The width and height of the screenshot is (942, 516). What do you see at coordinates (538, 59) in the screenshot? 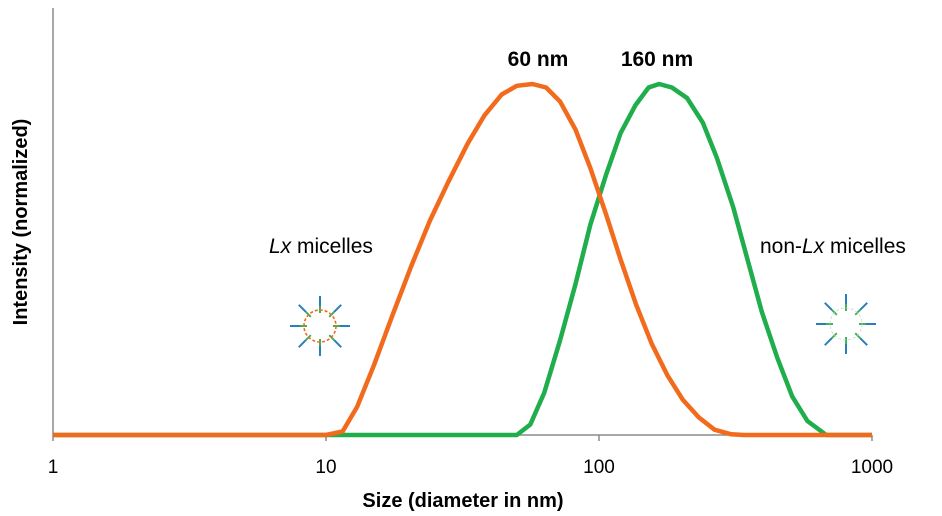
I see `peak-label-60nm: 60 nm` at bounding box center [538, 59].